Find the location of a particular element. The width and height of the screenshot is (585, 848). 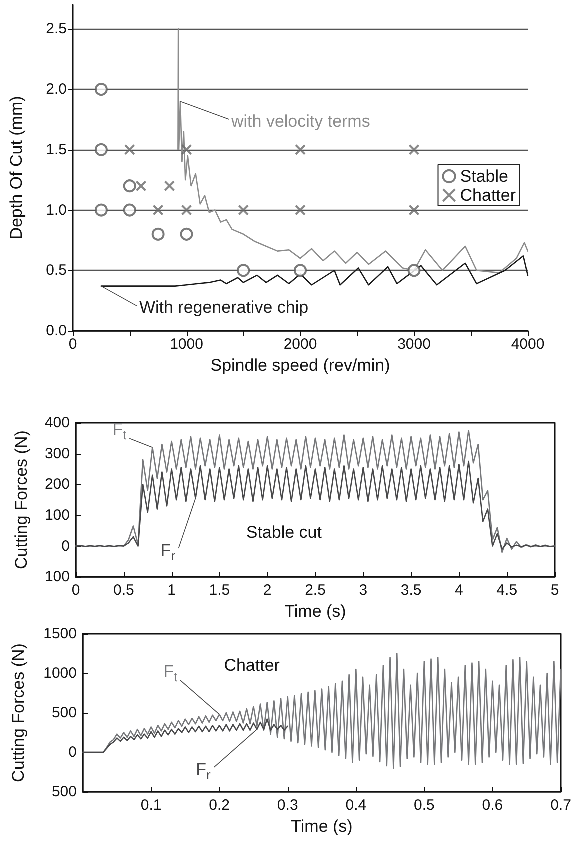

series-label: With regenerative chip is located at coordinates (224, 308).